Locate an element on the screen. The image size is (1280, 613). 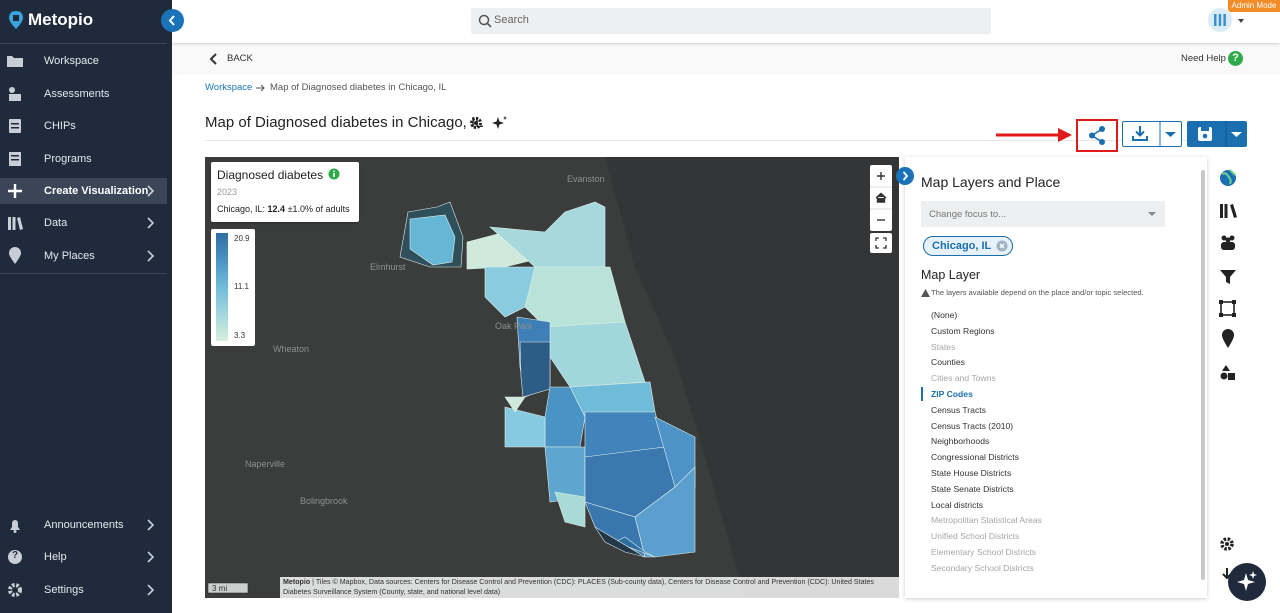
map-label: Bolingbrook is located at coordinates (324, 501).